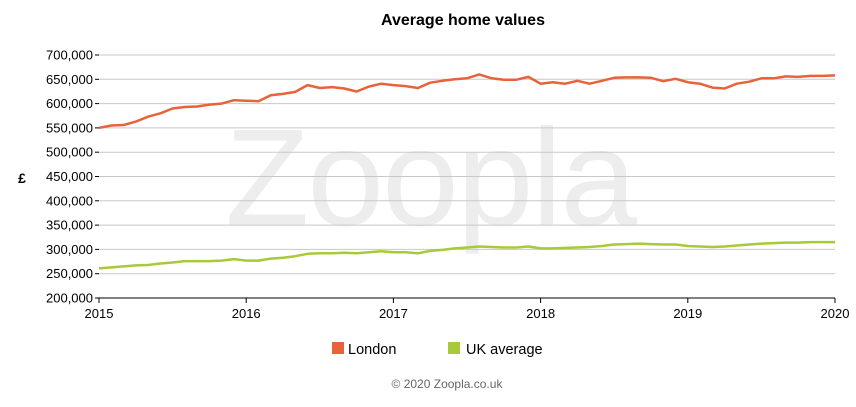 This screenshot has width=856, height=407. I want to click on x-tick-label: 2019, so click(687, 313).